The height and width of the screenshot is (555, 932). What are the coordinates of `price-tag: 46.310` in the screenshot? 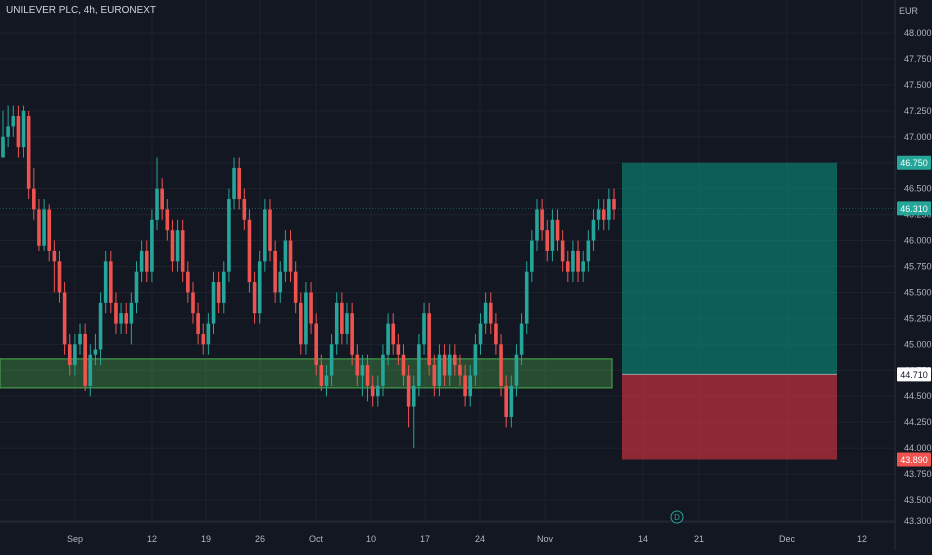 It's located at (914, 208).